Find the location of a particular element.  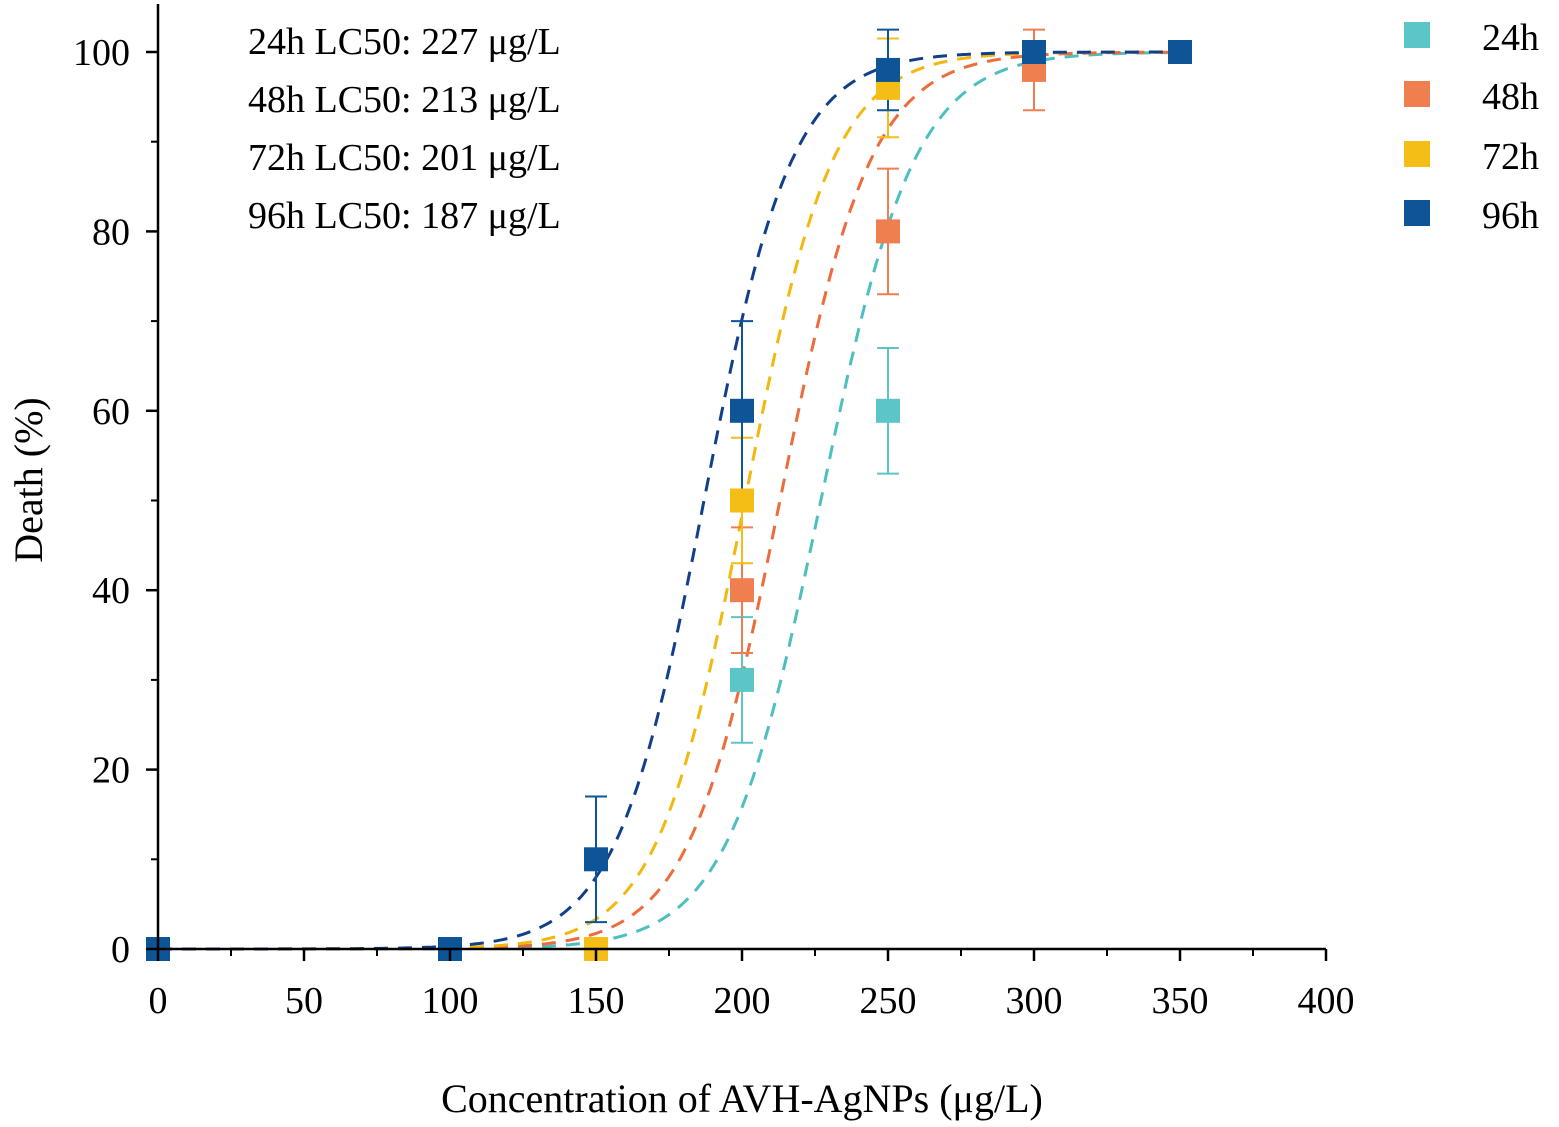

x-tick-label: 400 is located at coordinates (1326, 1001).